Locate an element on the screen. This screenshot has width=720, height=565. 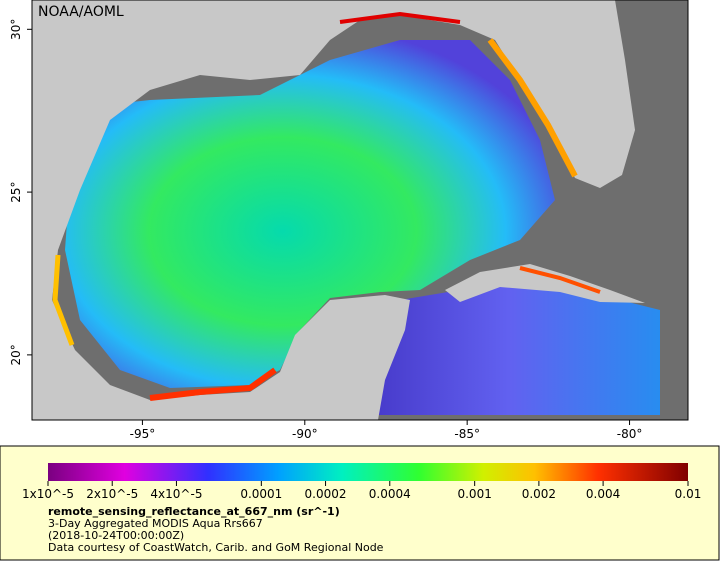
legend-time: (2018-10-24T00:00:00Z) is located at coordinates (116, 535).